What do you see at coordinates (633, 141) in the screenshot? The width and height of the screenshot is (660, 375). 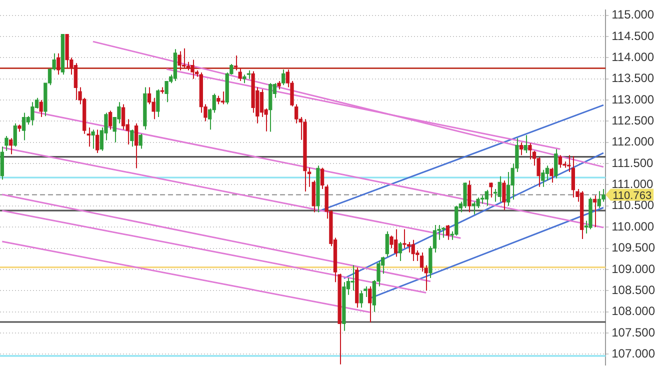 I see `y-tick-label: 112.000` at bounding box center [633, 141].